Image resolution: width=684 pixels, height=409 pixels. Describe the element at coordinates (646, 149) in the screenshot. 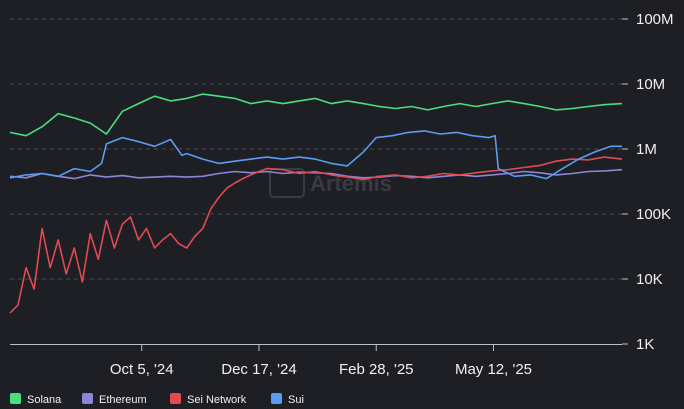

I see `y-tick-label: 1M` at that location.